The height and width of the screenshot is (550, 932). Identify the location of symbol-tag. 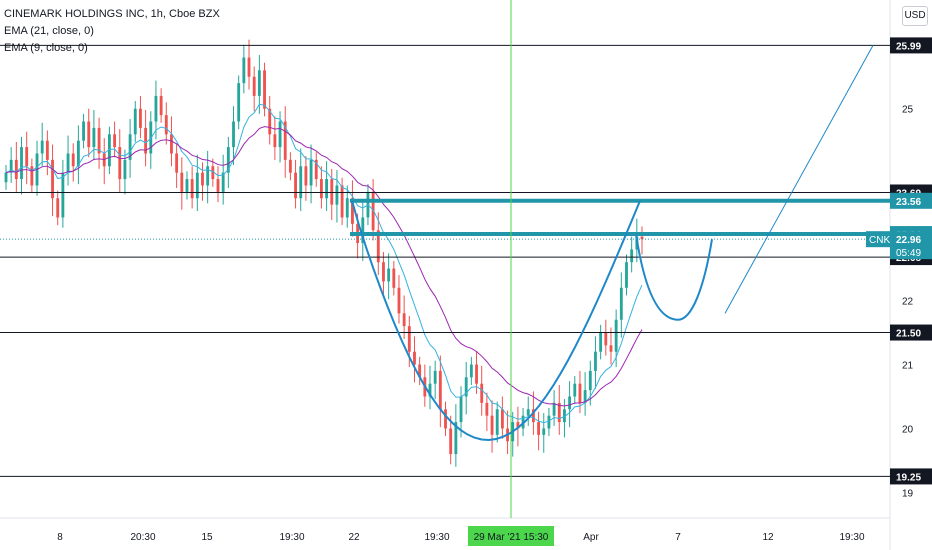
(878, 239).